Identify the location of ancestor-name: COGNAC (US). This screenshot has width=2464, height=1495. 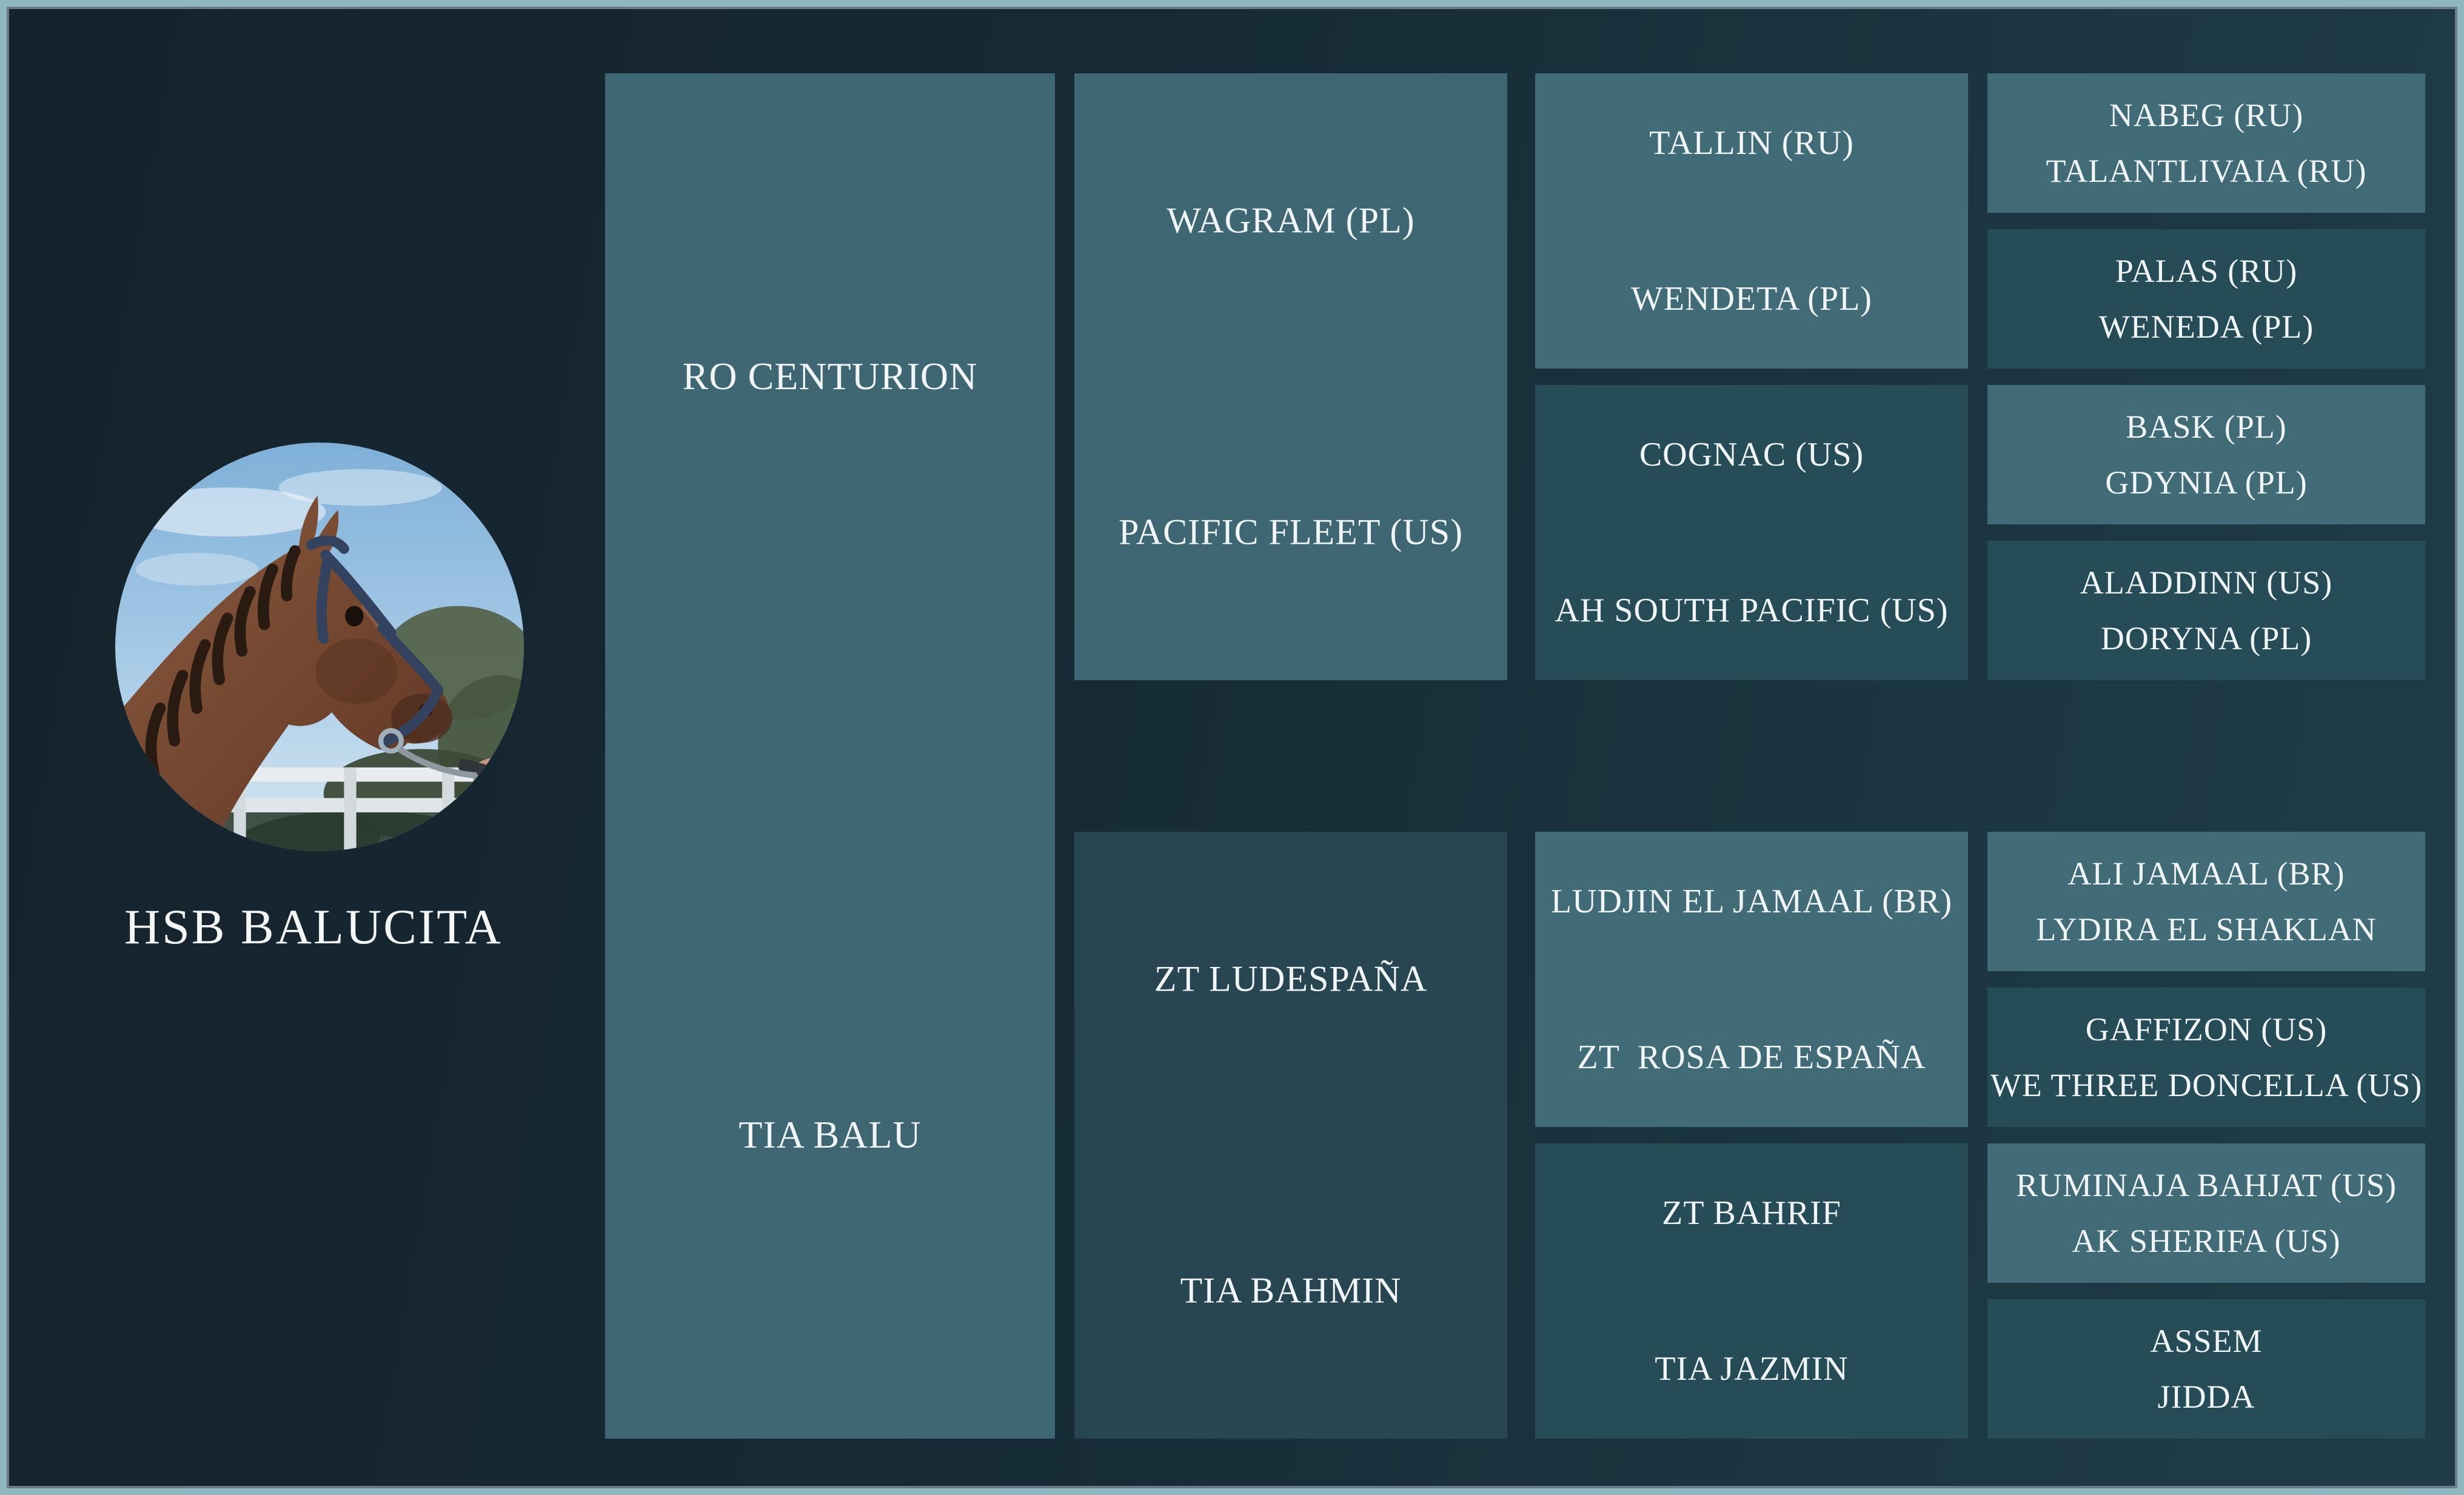
(1752, 455).